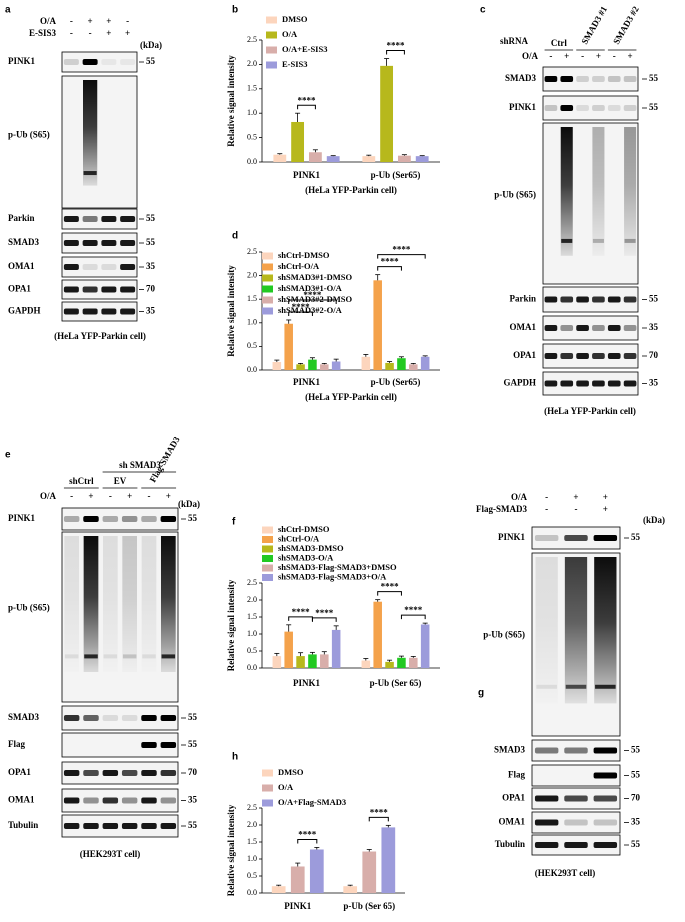 The width and height of the screenshot is (685, 922). Describe the element at coordinates (315, 277) in the screenshot. I see `legend-label: shSMAD3#1-DMSO` at that location.